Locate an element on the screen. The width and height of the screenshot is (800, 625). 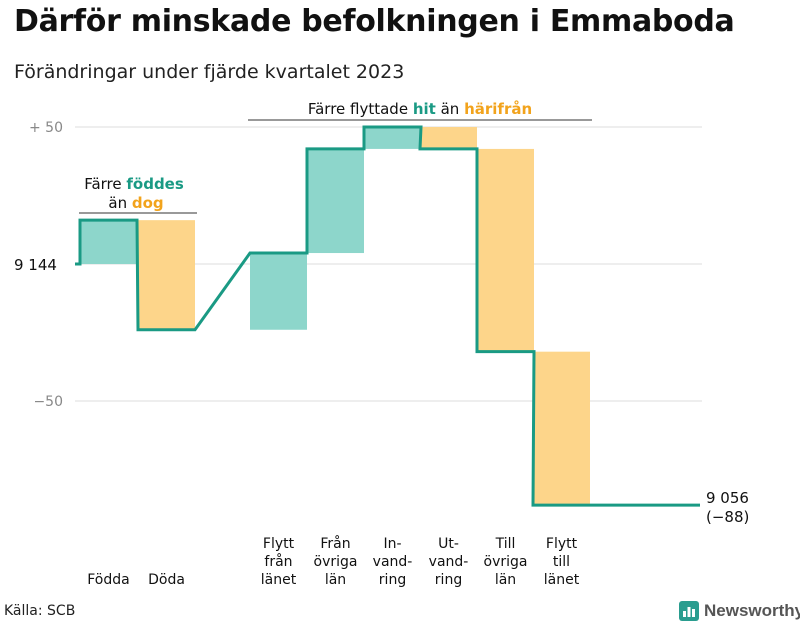
births-highlight-in: föddes is located at coordinates (154, 184).